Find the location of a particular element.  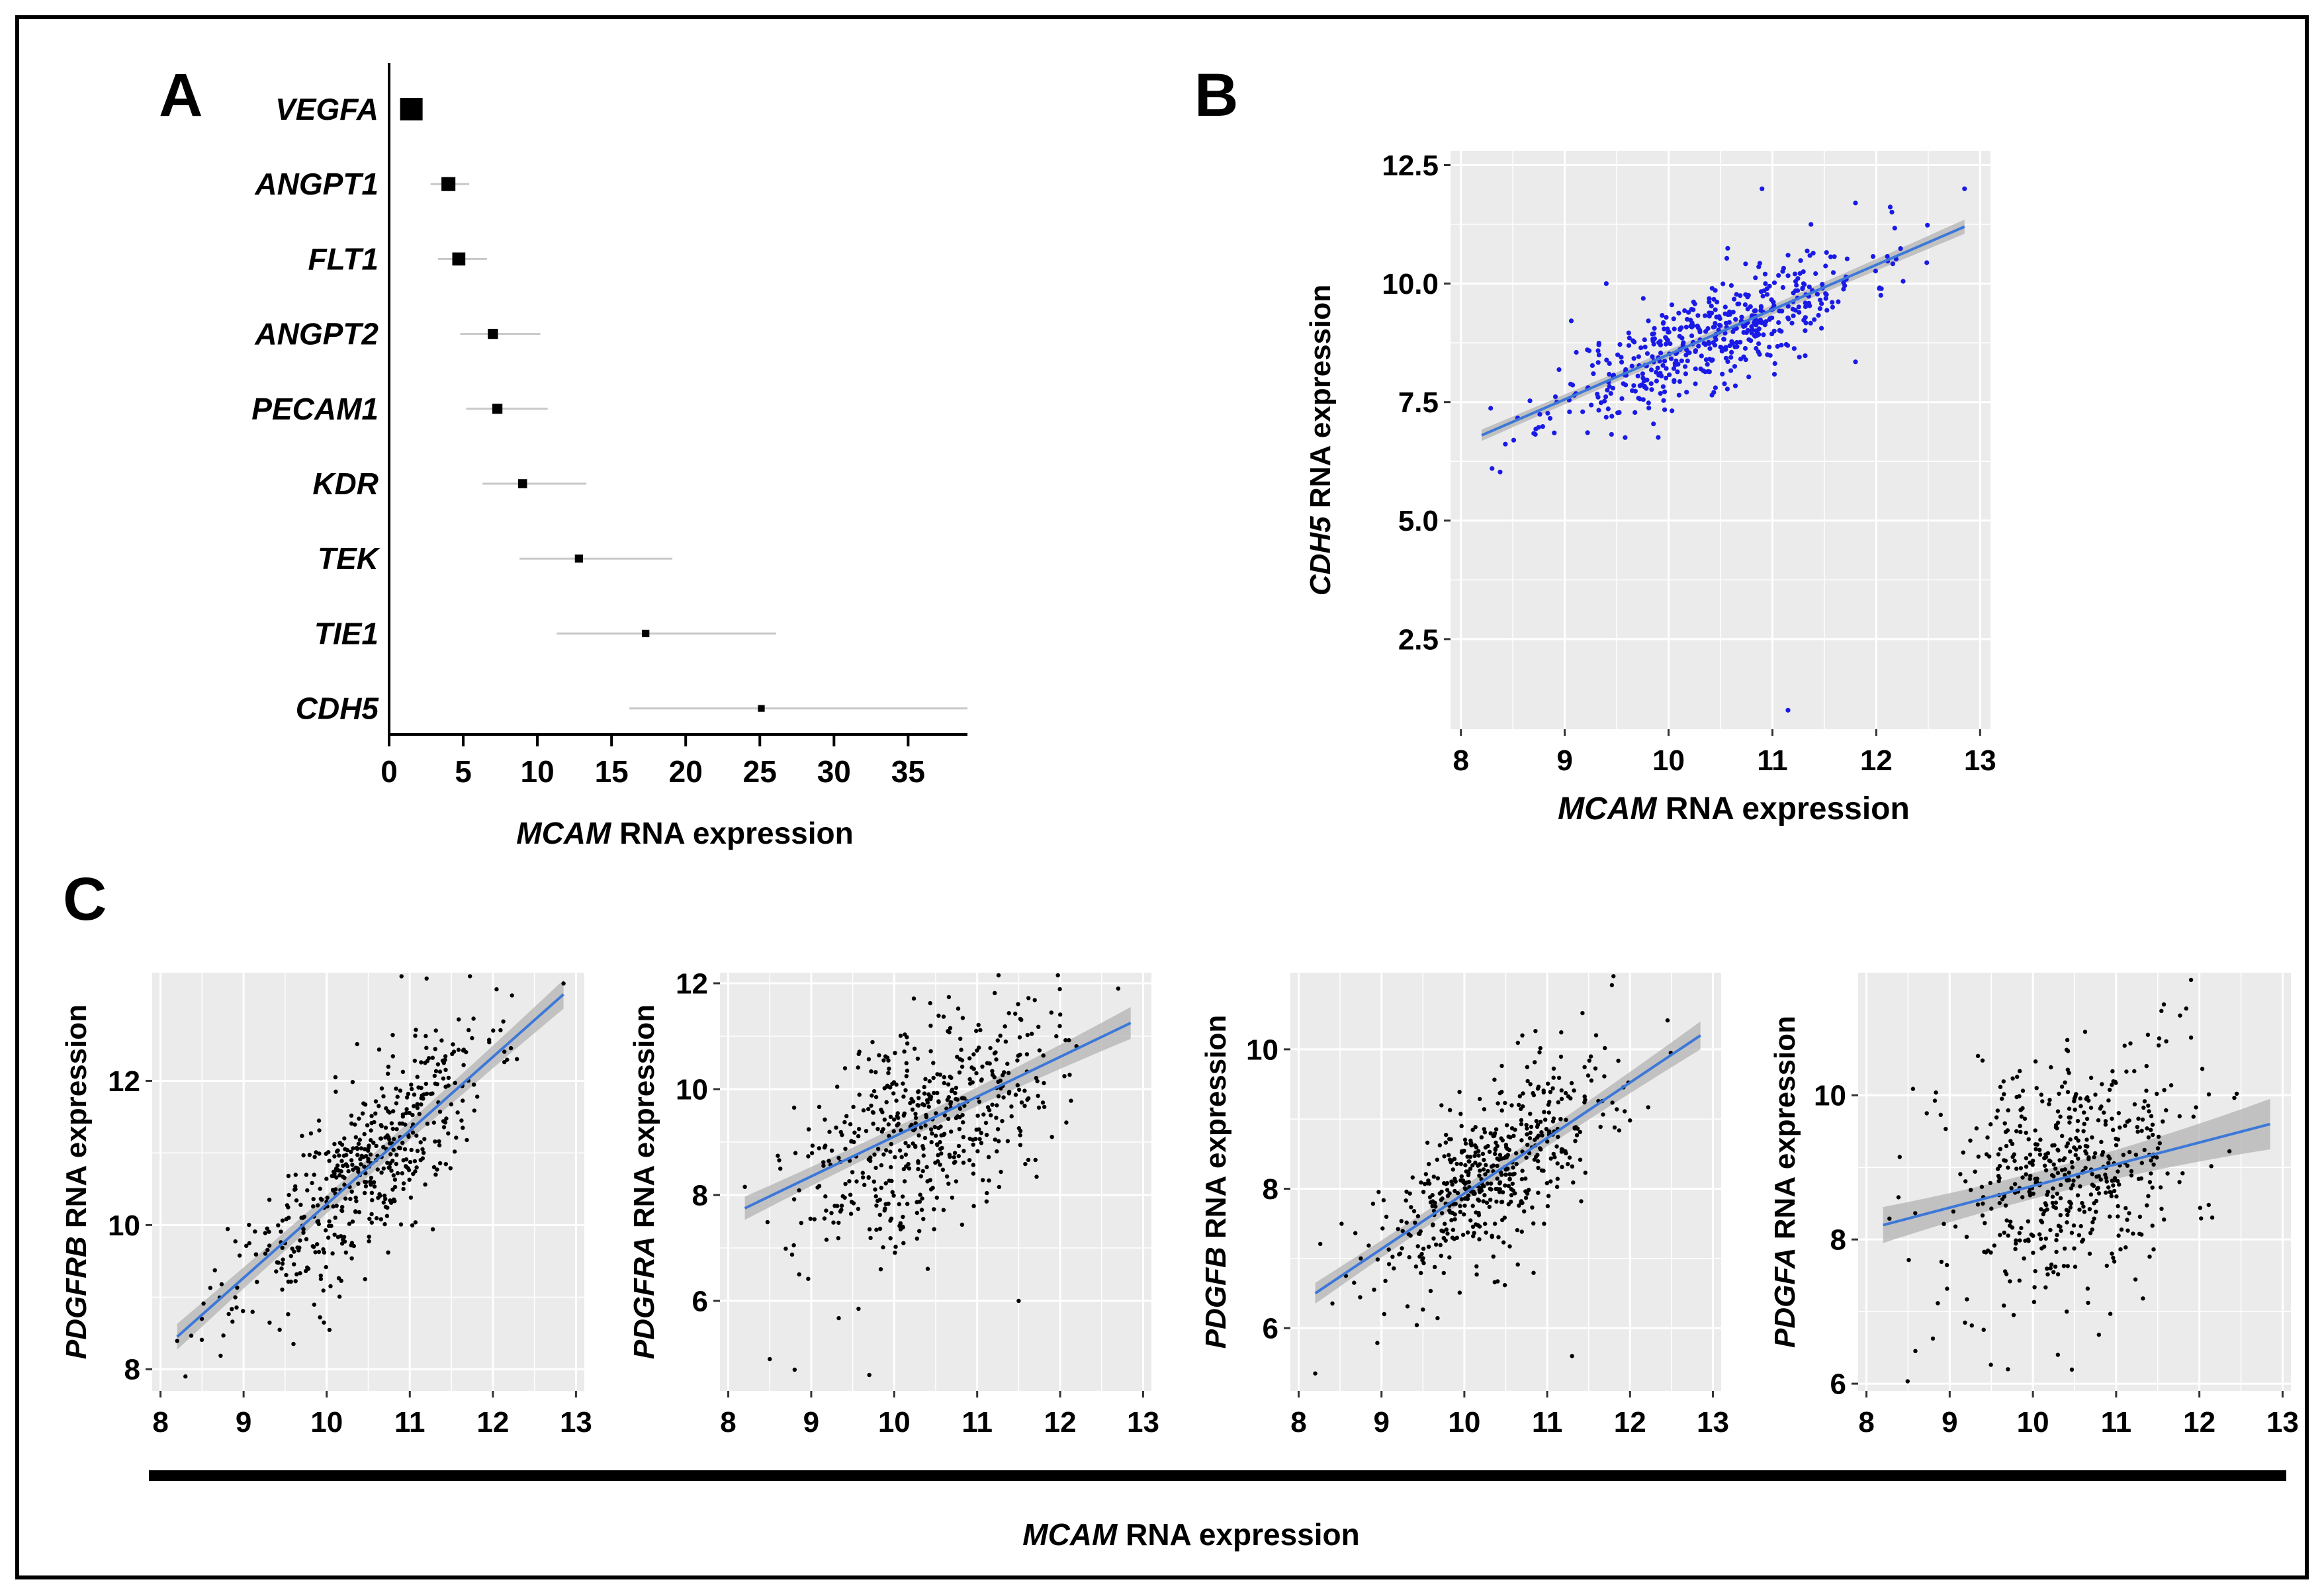

common-x-axis-label: MCAM RNA expression is located at coordinates (1190, 1534).